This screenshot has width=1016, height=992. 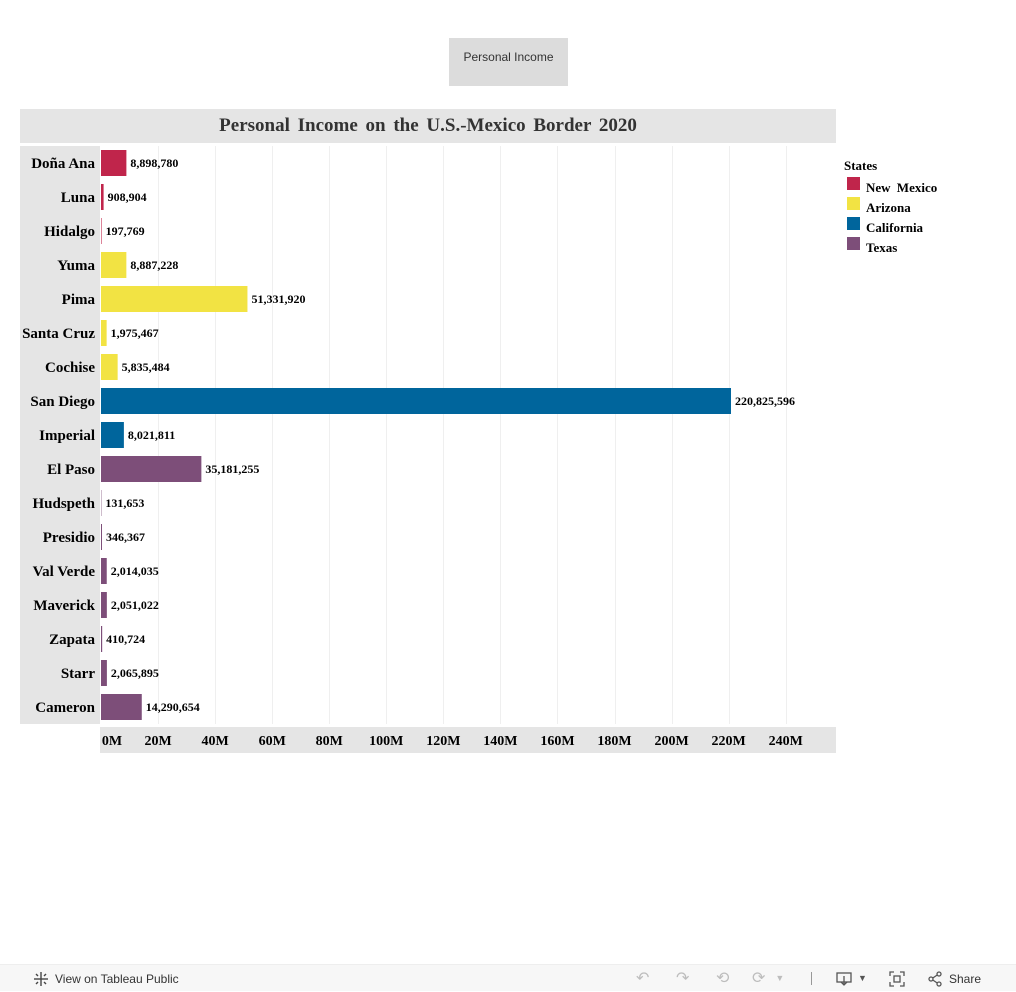 I want to click on refresh-button: ⟳ ▼, so click(x=768, y=978).